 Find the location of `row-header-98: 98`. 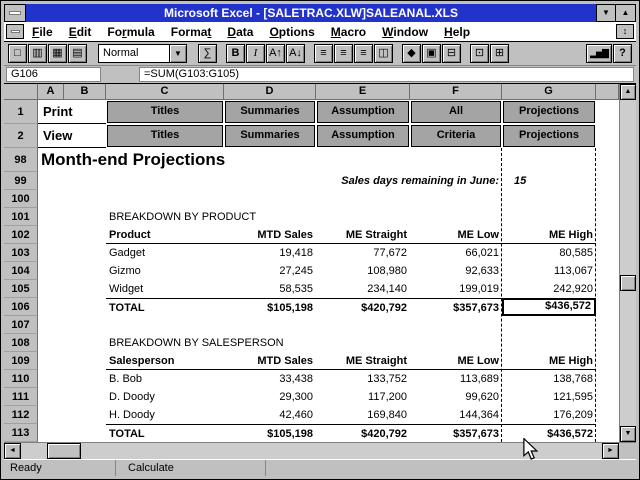

row-header-98: 98 is located at coordinates (21, 160).